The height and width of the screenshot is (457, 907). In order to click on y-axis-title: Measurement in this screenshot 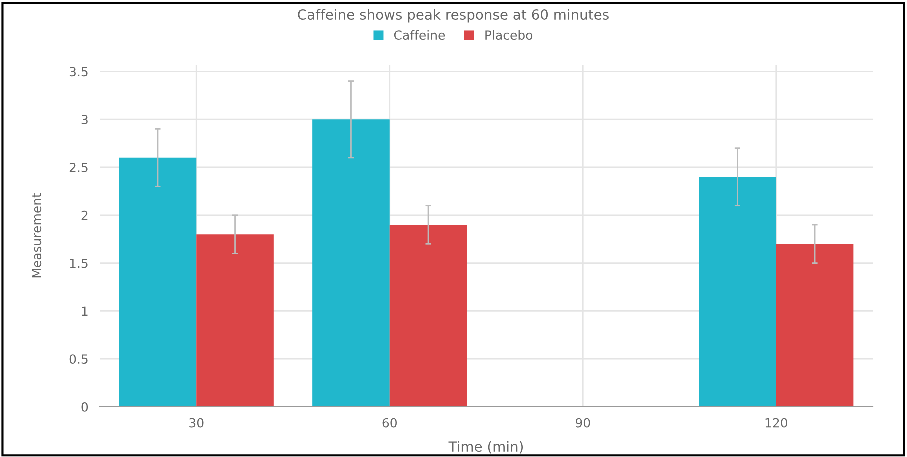, I will do `click(37, 235)`.